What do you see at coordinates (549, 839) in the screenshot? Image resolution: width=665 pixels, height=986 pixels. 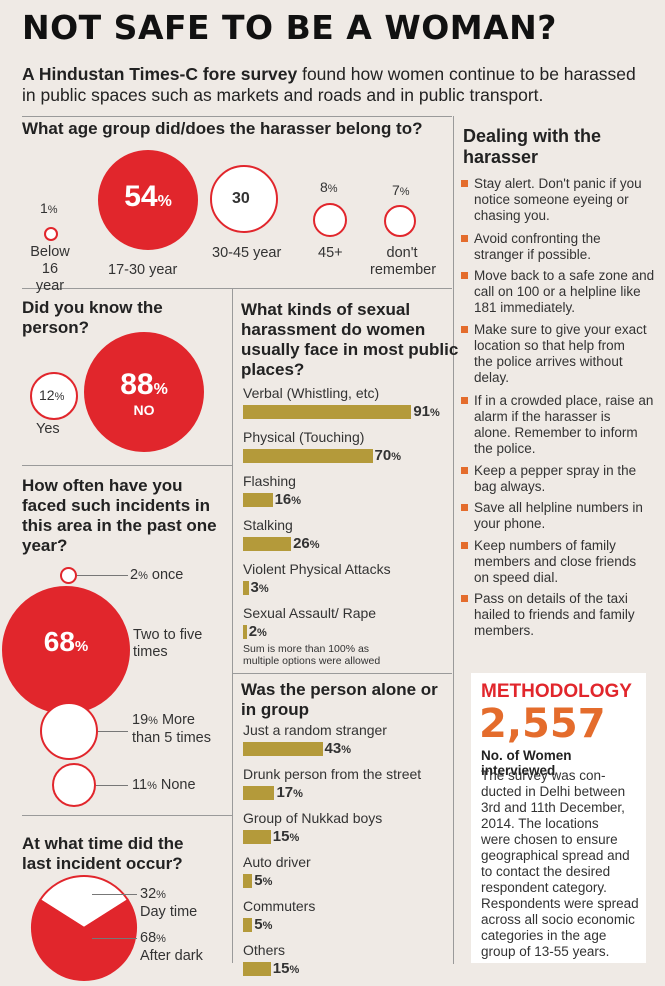 I see `methodology-line: were chosen to ensure` at bounding box center [549, 839].